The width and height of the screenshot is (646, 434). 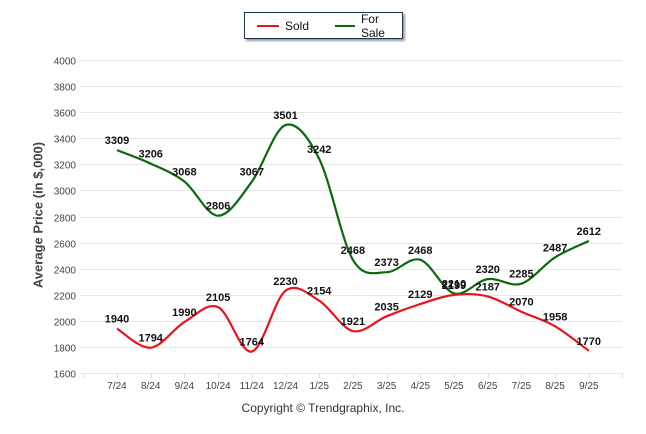 What do you see at coordinates (65, 271) in the screenshot?
I see `y-tick-label: 2400` at bounding box center [65, 271].